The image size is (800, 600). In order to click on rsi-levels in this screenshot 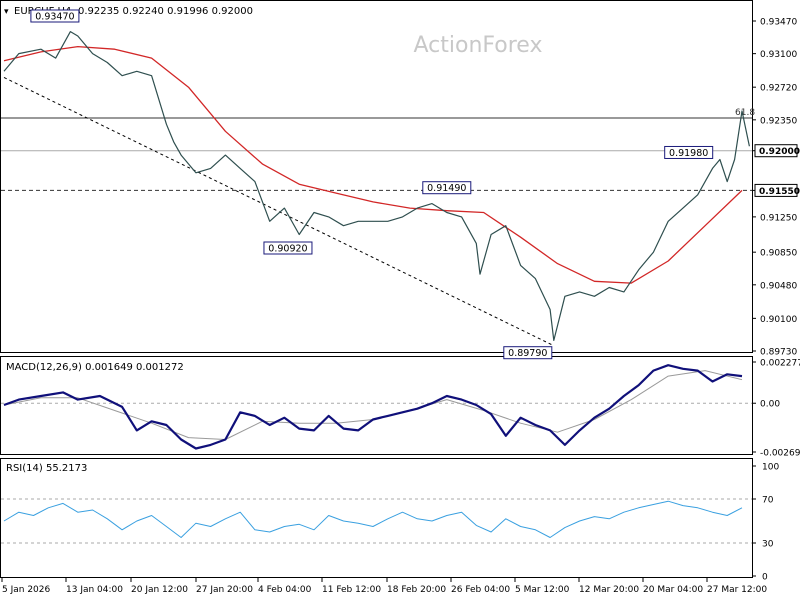, I will do `click(376, 521)`.